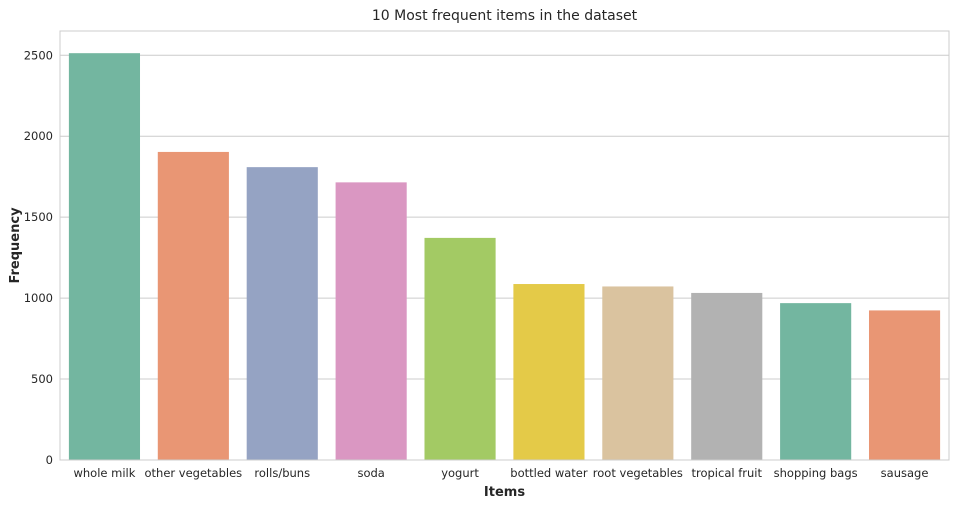 This screenshot has width=959, height=509. Describe the element at coordinates (904, 385) in the screenshot. I see `bar-sausage` at that location.